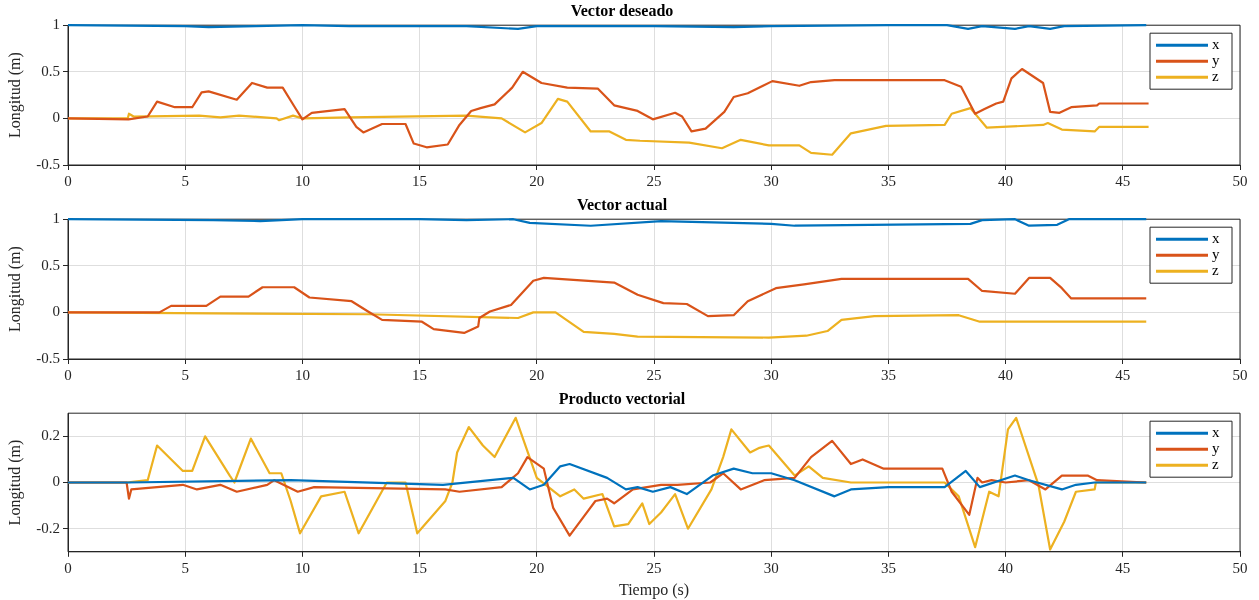 Image resolution: width=1259 pixels, height=600 pixels. What do you see at coordinates (622, 398) in the screenshot?
I see `chart-title: Producto vectorial` at bounding box center [622, 398].